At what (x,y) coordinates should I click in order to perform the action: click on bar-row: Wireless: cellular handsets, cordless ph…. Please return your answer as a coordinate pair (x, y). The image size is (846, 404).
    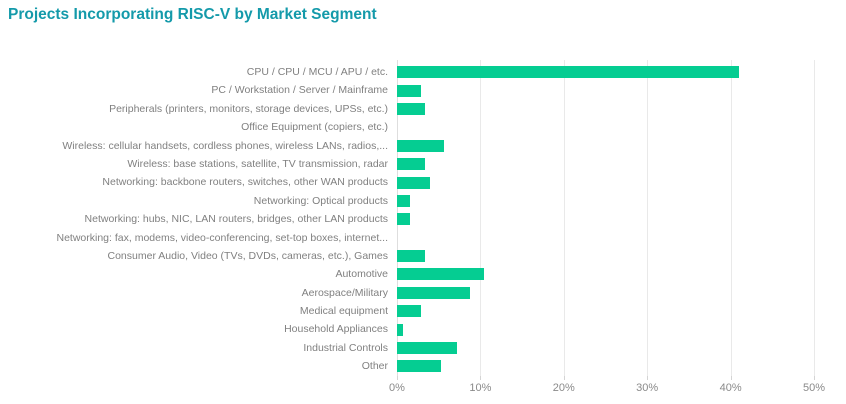
    Looking at the image, I should click on (423, 146).